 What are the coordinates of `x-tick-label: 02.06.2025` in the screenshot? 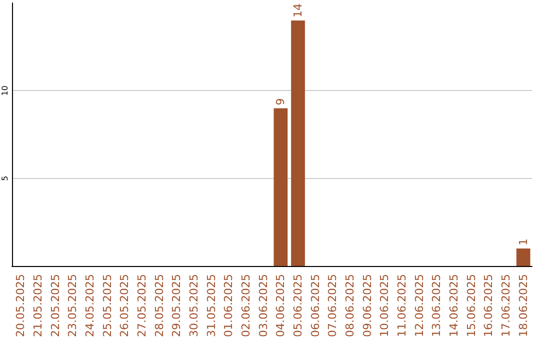 It's located at (246, 306).